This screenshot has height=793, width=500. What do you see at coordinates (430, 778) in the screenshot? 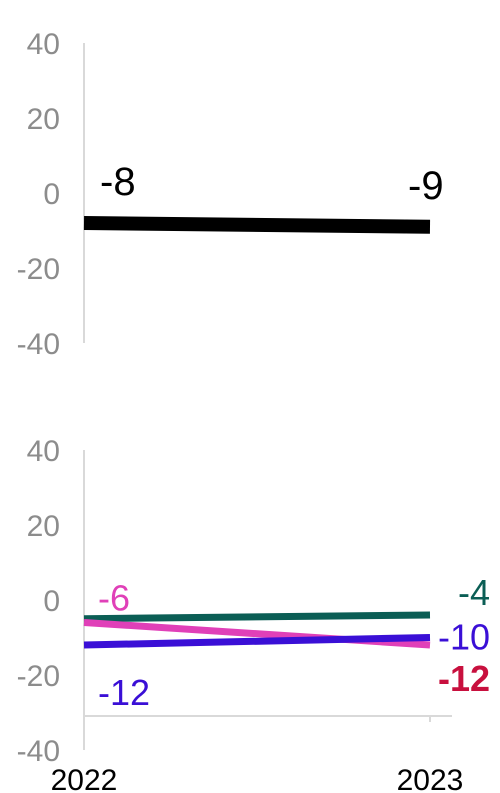
I see `x-tick-label: 2023` at bounding box center [430, 778].